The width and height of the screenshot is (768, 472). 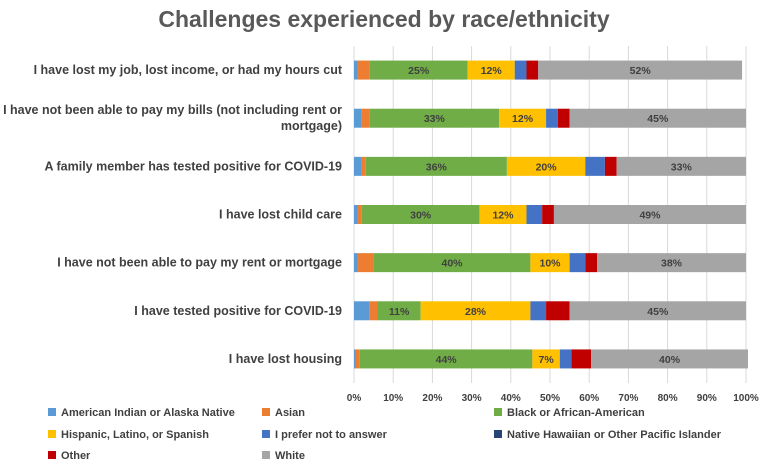 I want to click on data-label: 38%, so click(x=672, y=264).